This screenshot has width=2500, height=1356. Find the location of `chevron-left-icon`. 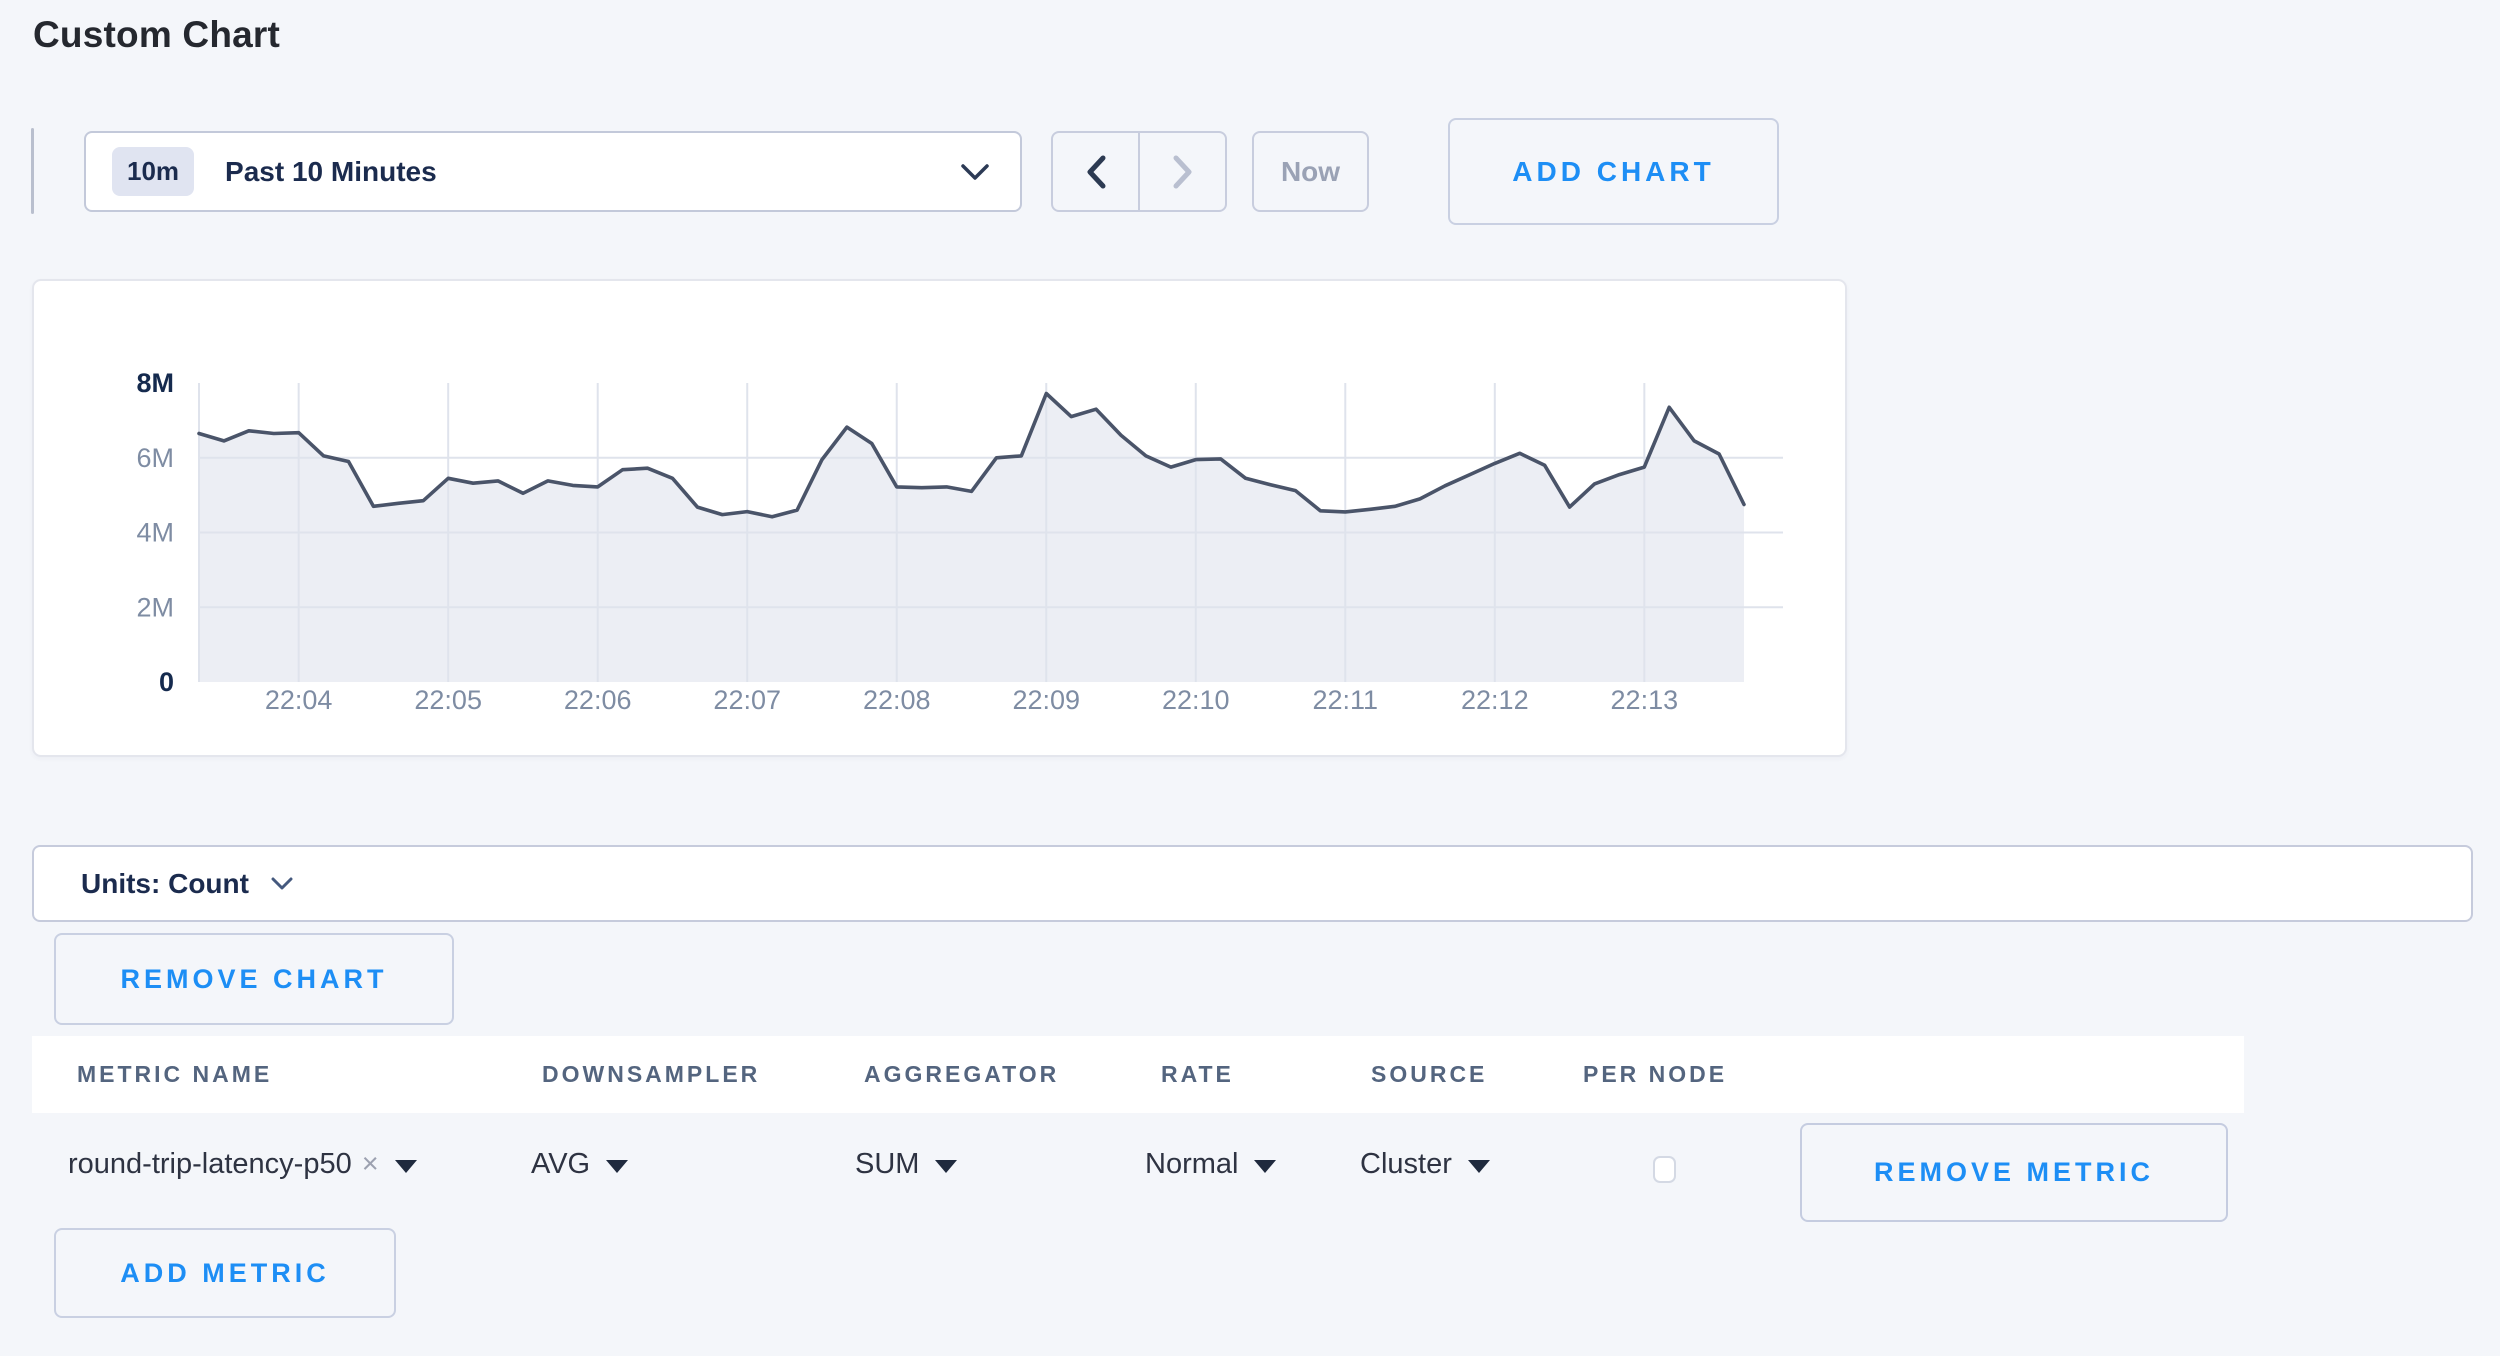

chevron-left-icon is located at coordinates (1096, 171).